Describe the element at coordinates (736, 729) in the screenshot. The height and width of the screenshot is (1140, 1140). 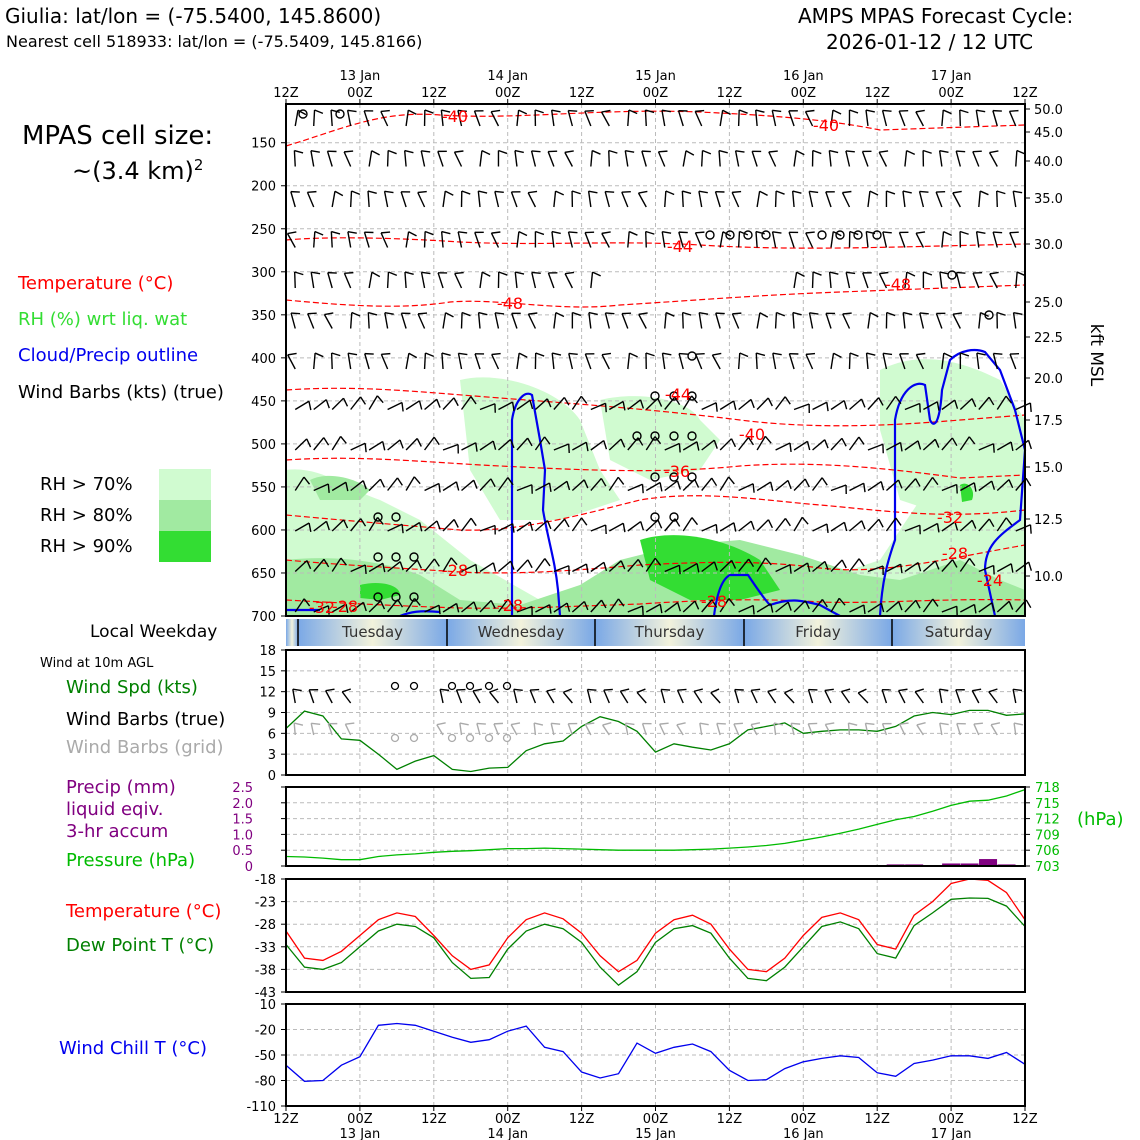
I see `wind-barb-grid` at that location.